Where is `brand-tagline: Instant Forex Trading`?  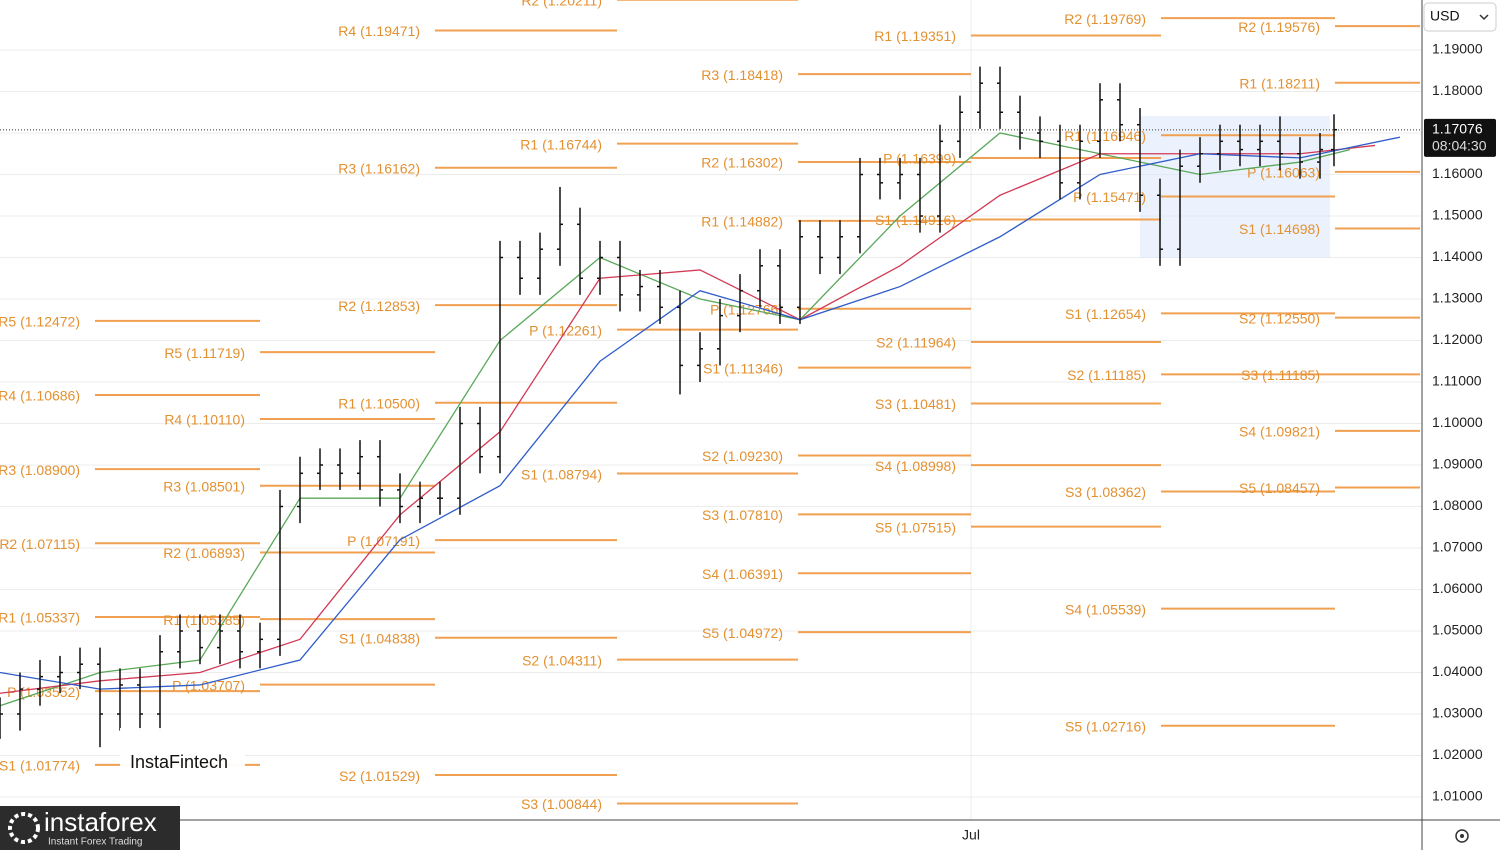
brand-tagline: Instant Forex Trading is located at coordinates (95, 842).